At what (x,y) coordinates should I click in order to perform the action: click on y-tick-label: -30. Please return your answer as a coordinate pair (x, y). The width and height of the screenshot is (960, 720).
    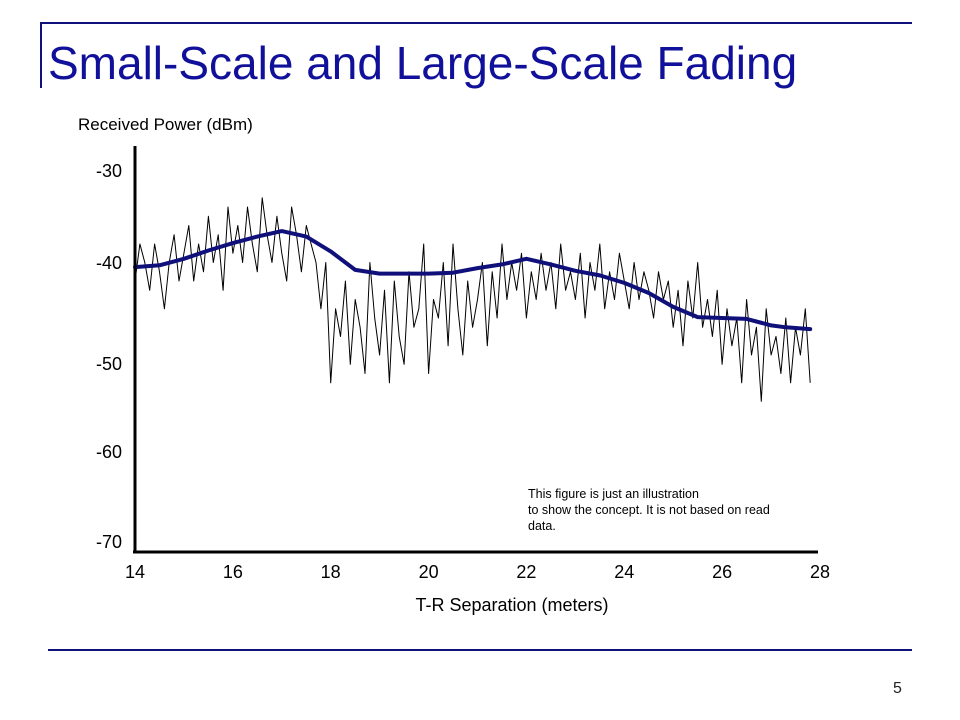
    Looking at the image, I should click on (109, 171).